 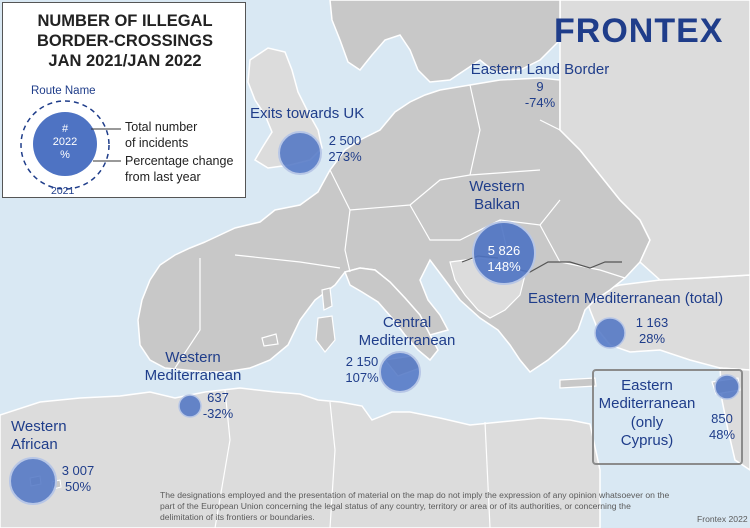 I want to click on bubble-central-mediterranean, so click(x=400, y=372).